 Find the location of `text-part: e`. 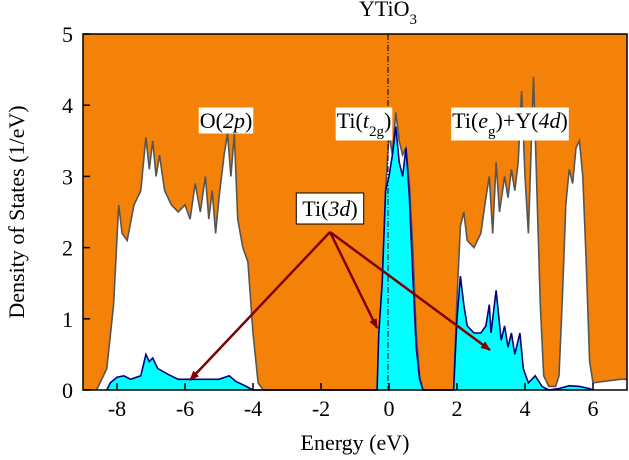

text-part: e is located at coordinates (483, 120).